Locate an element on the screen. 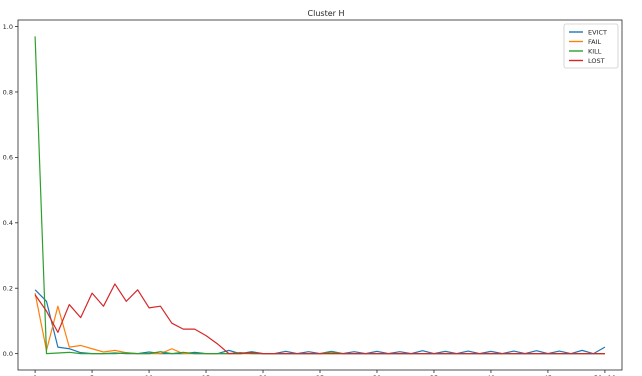 The width and height of the screenshot is (642, 376). y-tick-label: 0.6 is located at coordinates (8, 158).